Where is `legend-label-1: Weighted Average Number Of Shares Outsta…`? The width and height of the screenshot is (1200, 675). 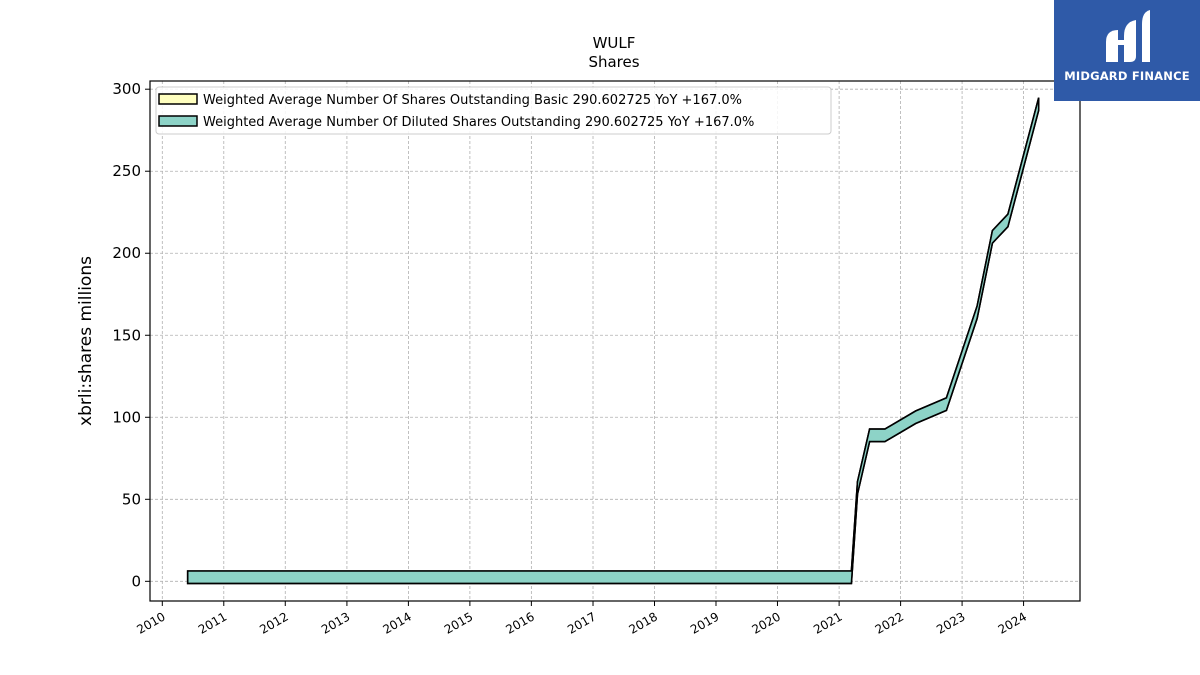
legend-label-1: Weighted Average Number Of Shares Outsta… is located at coordinates (472, 100).